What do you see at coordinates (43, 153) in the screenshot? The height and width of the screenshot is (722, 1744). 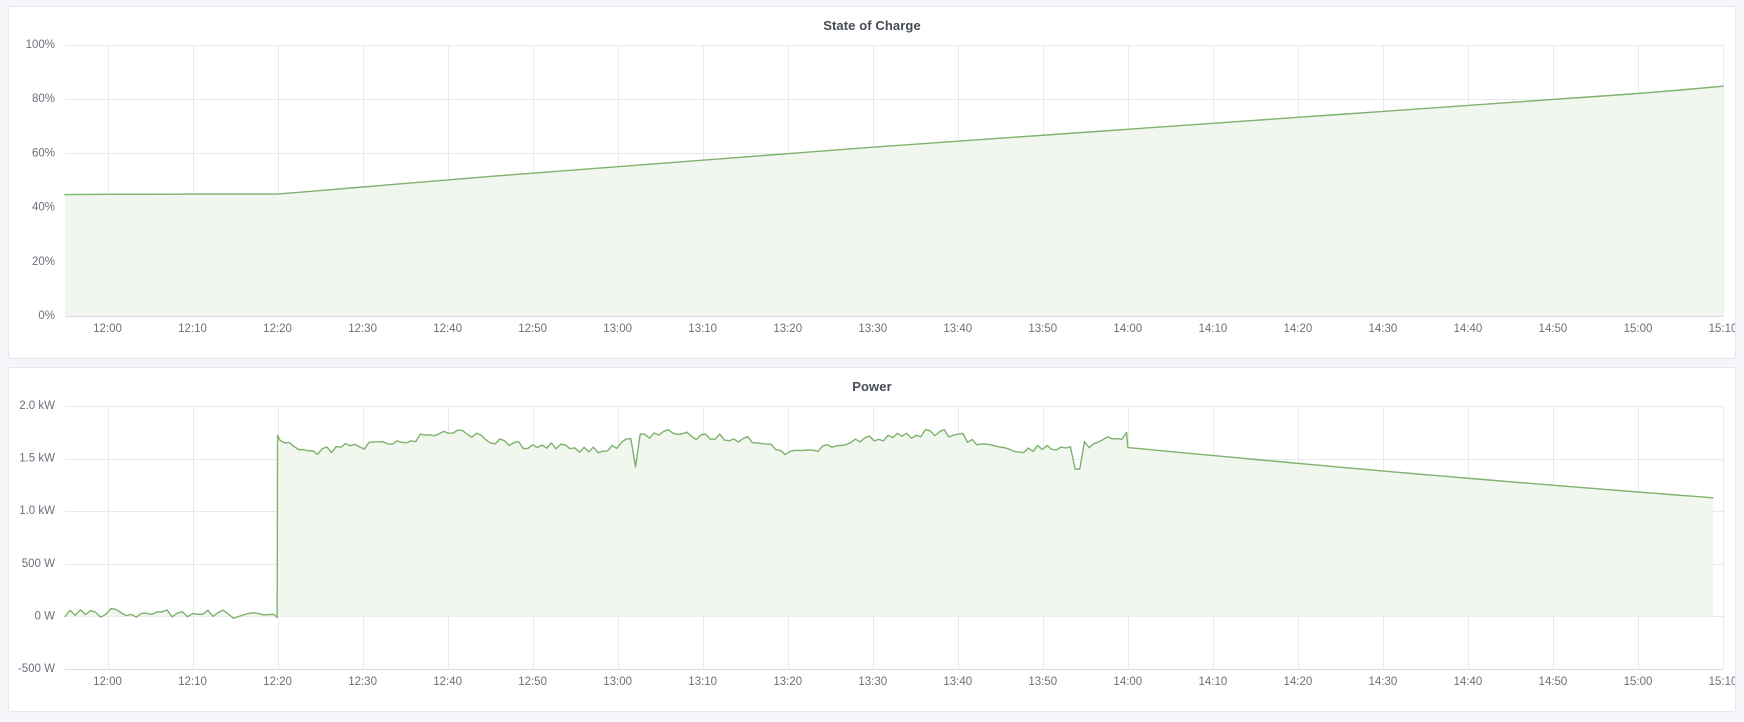 I see `y-axis-tick-label: 60%` at bounding box center [43, 153].